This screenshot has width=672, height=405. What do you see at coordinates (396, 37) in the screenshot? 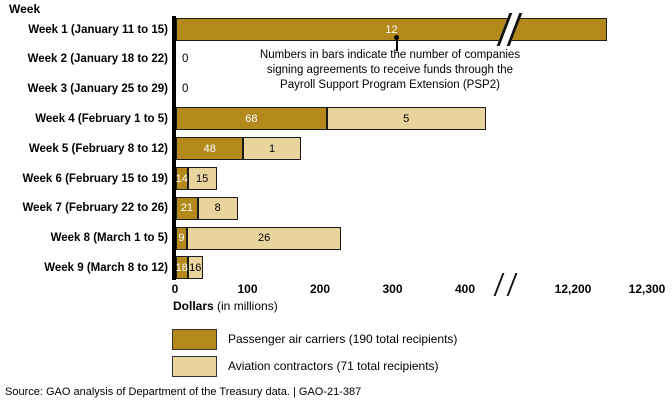
I see `callout-dot` at bounding box center [396, 37].